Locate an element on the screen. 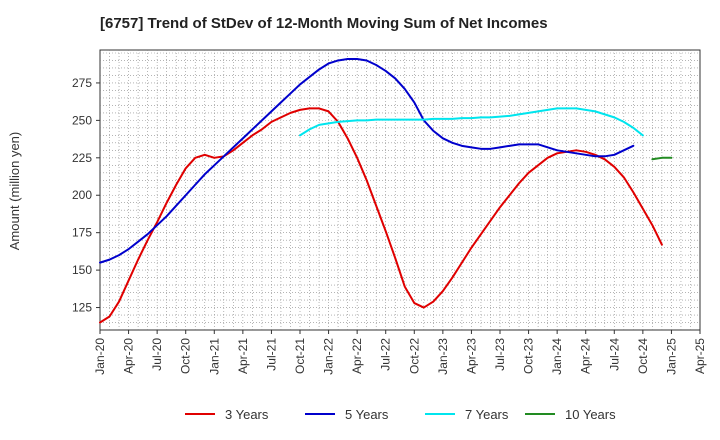  x-tick-label: Oct-21 is located at coordinates (300, 356).